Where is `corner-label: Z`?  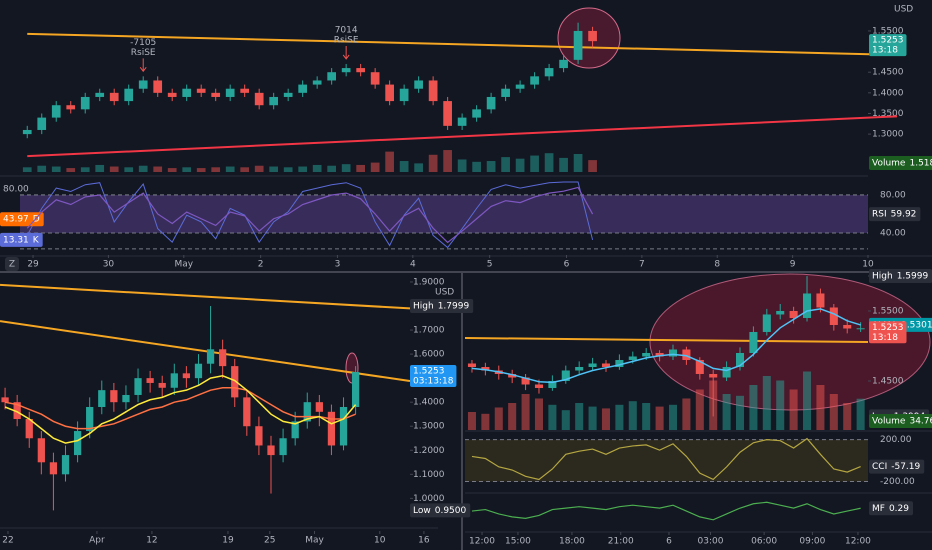 corner-label: Z is located at coordinates (12, 265).